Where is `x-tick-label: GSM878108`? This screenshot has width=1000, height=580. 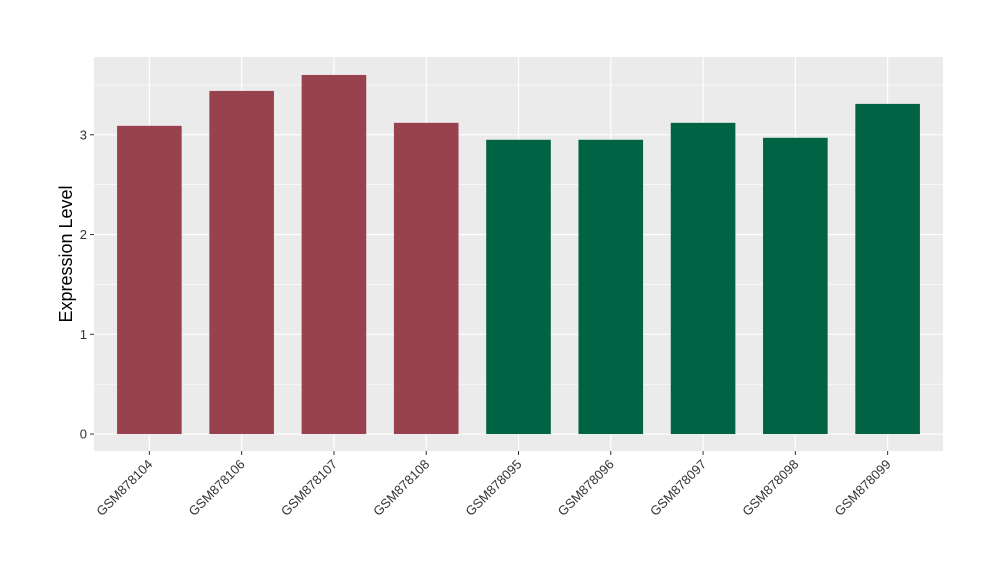
x-tick-label: GSM878108 is located at coordinates (401, 488).